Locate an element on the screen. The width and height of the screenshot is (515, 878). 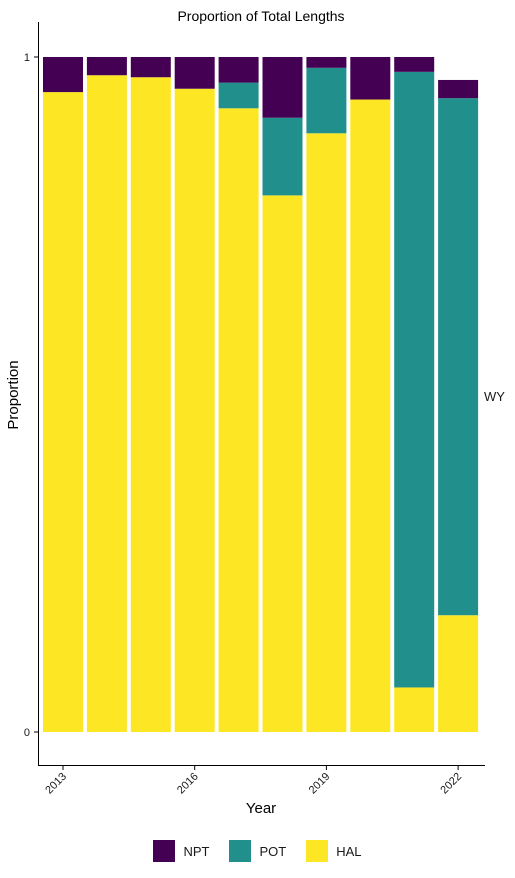
bar-npt-2020 is located at coordinates (370, 78).